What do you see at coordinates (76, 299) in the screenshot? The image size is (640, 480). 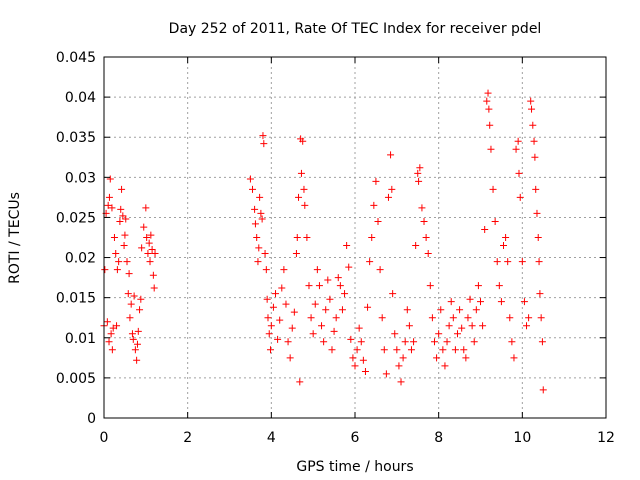 I see `y-tick-label: 0.015` at bounding box center [76, 299].